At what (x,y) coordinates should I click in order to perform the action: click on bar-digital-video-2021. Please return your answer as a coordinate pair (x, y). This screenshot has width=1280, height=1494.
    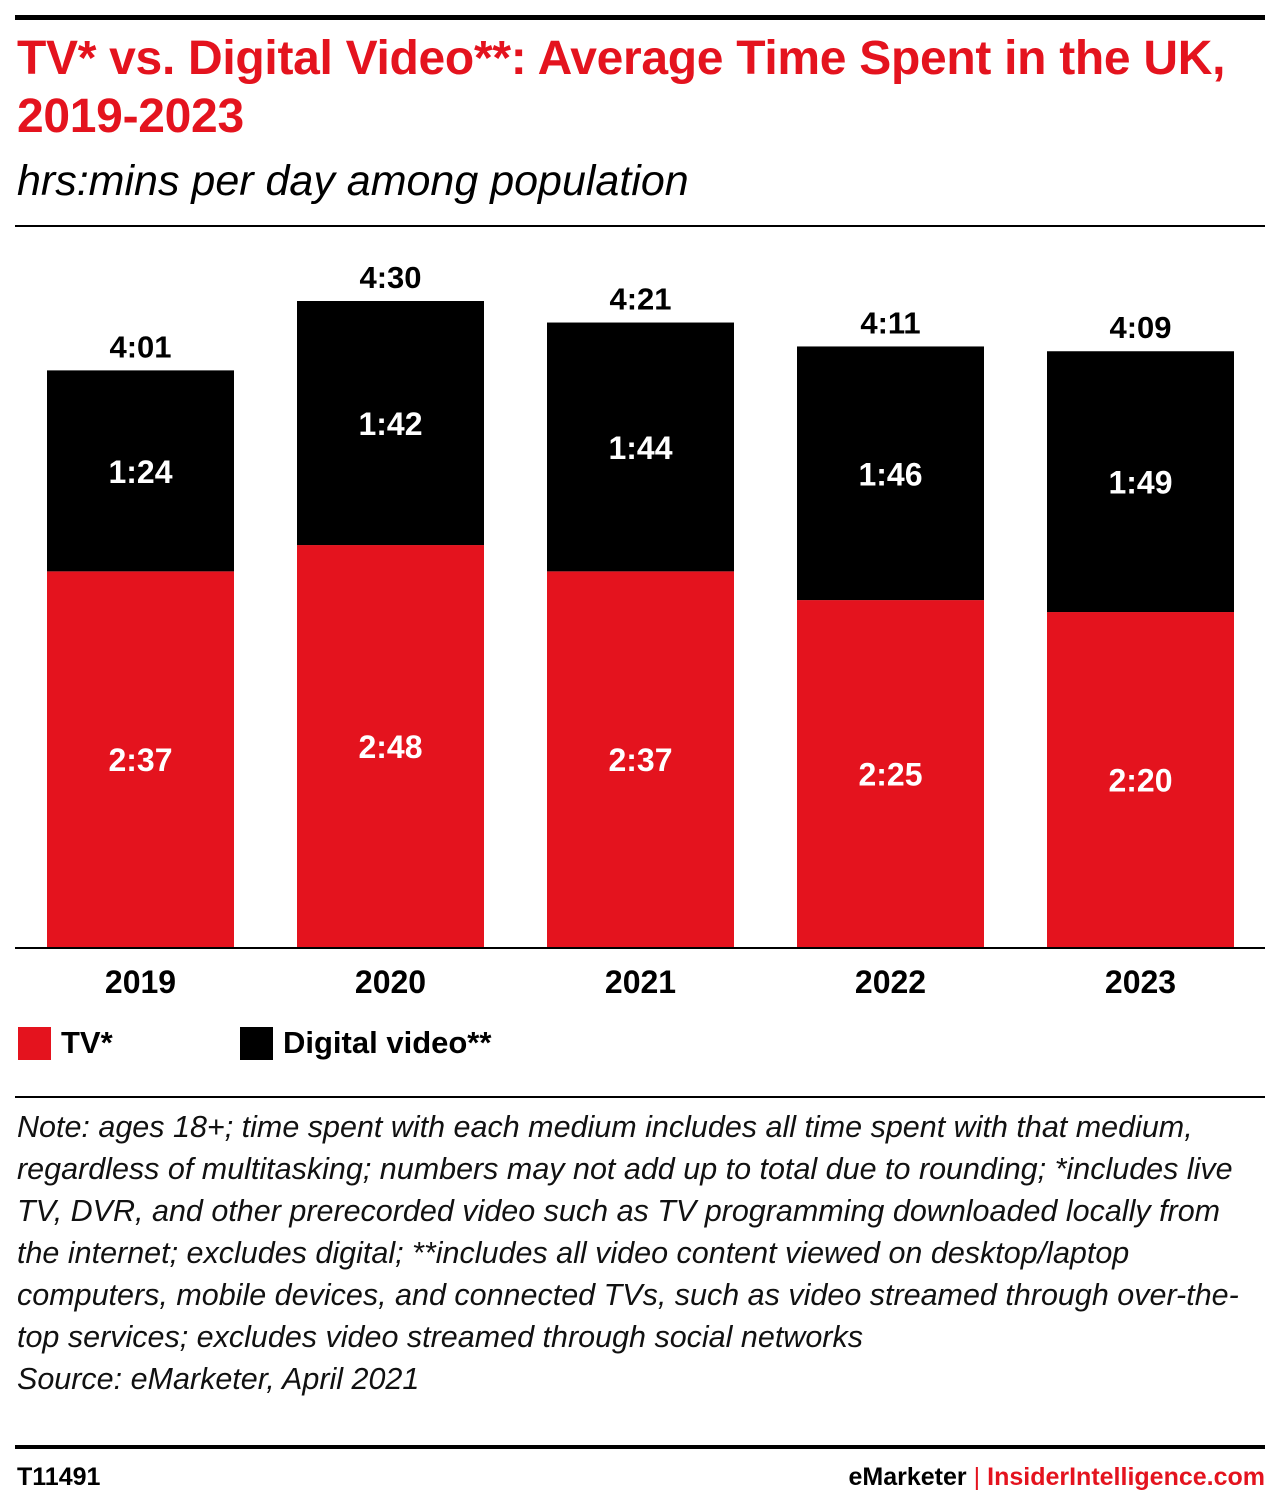
    Looking at the image, I should click on (640, 447).